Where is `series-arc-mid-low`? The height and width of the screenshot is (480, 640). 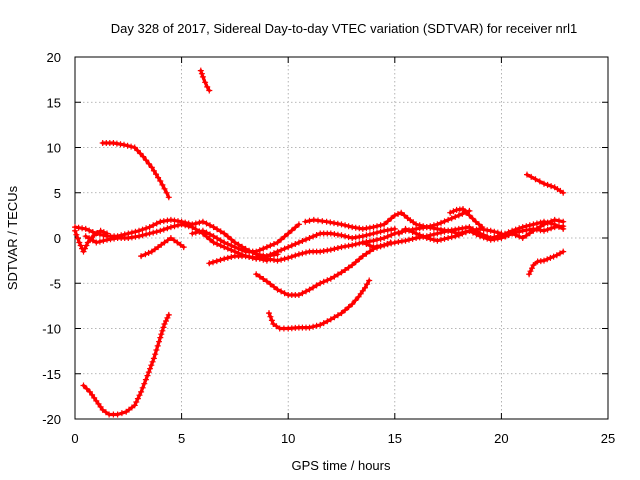 series-arc-mid-low is located at coordinates (302, 246).